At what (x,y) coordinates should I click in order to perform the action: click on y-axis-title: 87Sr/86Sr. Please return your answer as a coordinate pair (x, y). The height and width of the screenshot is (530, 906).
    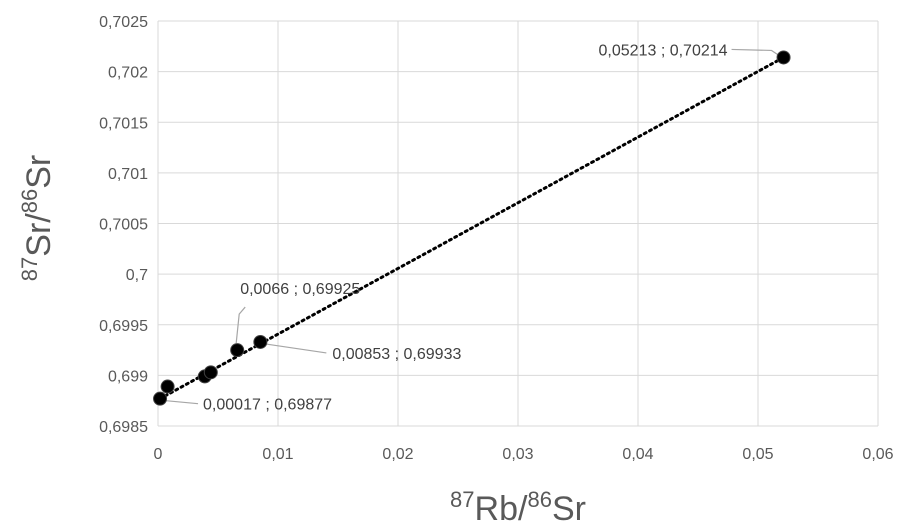
    Looking at the image, I should click on (37, 218).